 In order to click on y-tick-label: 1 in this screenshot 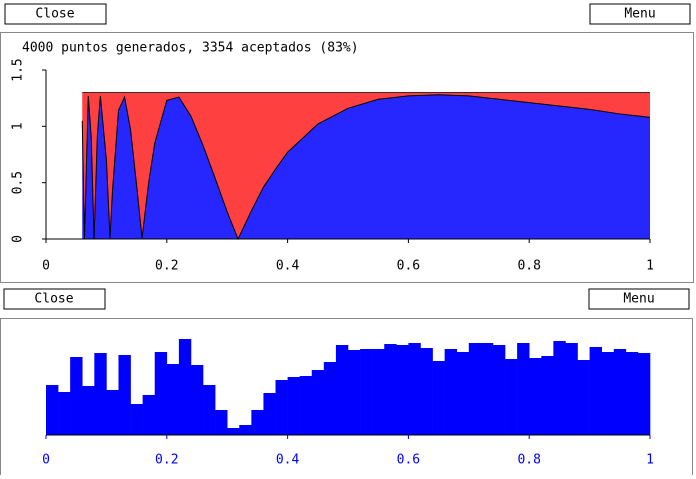, I will do `click(18, 126)`.